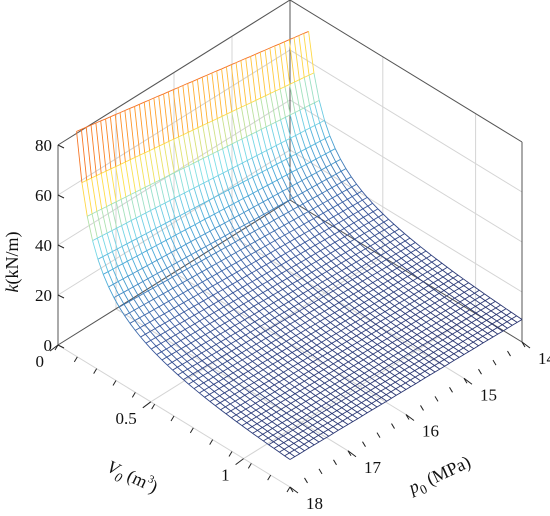 This screenshot has width=550, height=516. Describe the element at coordinates (544, 358) in the screenshot. I see `y-tick-label: 14` at that location.